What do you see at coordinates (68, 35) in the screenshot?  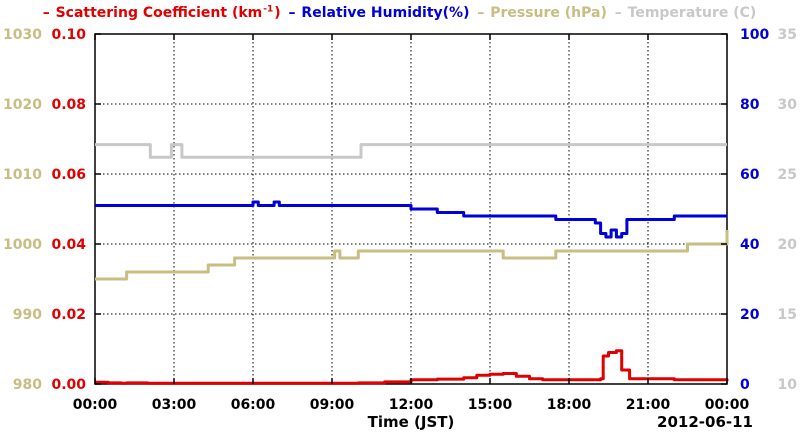 I see `y-tick-label-scattering: 0.10` at bounding box center [68, 35].